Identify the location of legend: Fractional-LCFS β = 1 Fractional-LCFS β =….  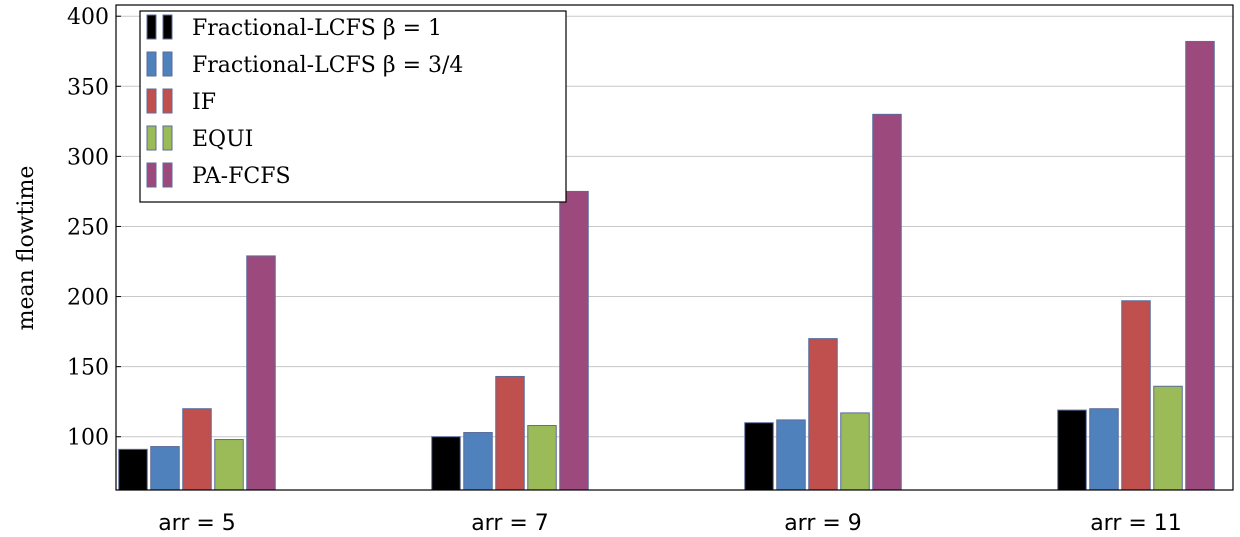
(353, 106).